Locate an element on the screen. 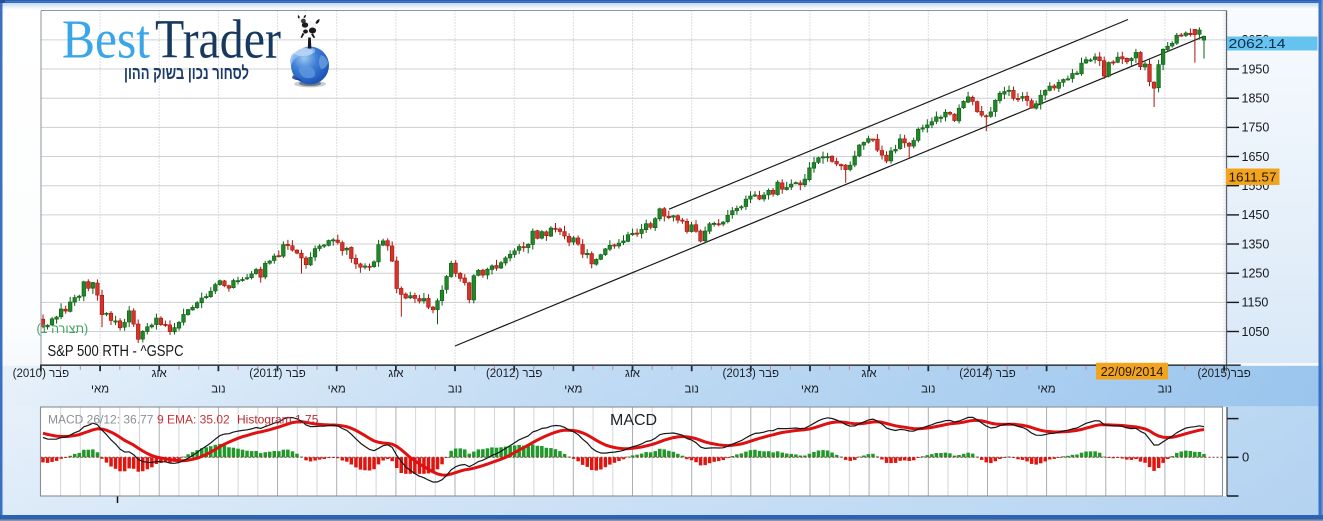 Image resolution: width=1323 pixels, height=521 pixels. svg-text: (2014) פבר is located at coordinates (987, 374).